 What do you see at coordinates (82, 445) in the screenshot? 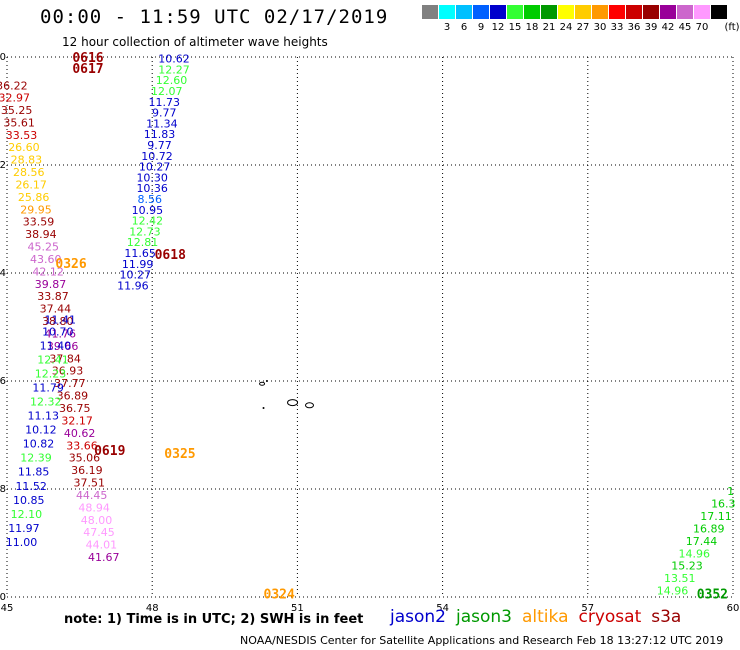
I see `wave-height-value: 33.66` at bounding box center [82, 445].